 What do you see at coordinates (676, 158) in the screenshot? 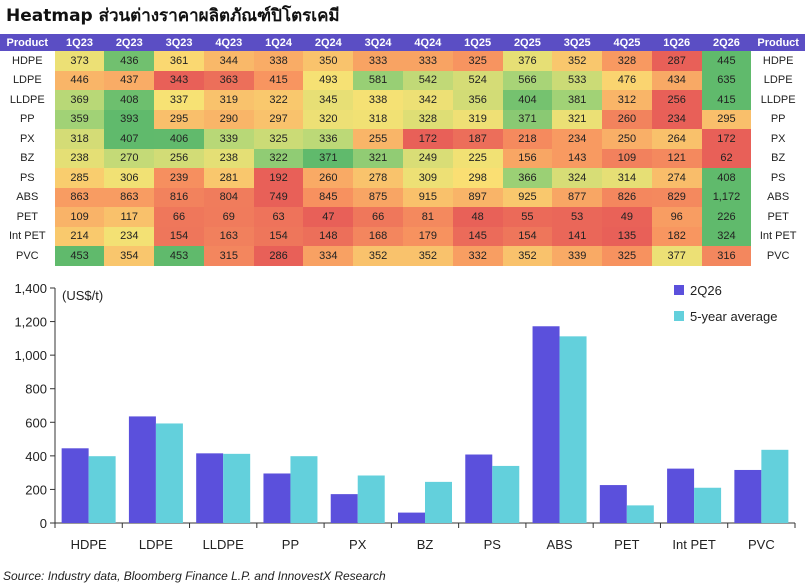
I see `heatmap-cell: 121` at bounding box center [676, 158].